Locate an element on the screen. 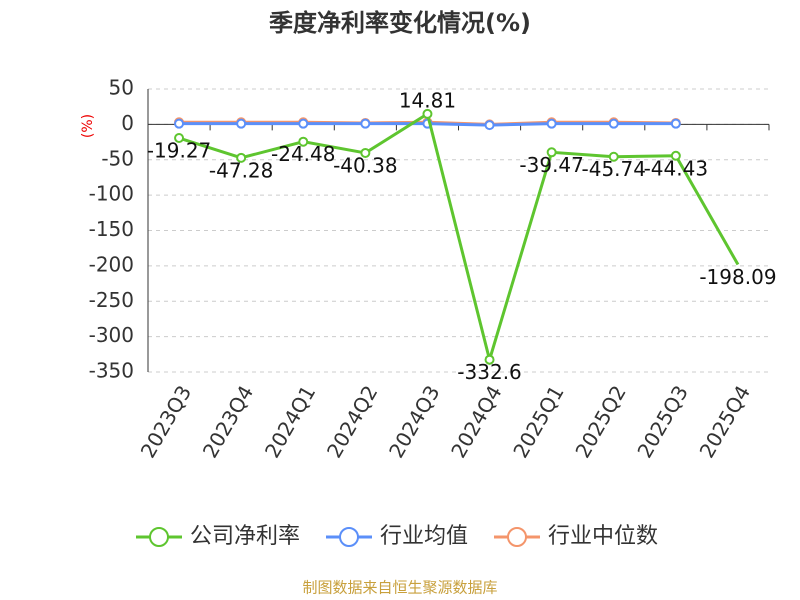 The image size is (800, 600). data-label: -198.09 is located at coordinates (737, 277).